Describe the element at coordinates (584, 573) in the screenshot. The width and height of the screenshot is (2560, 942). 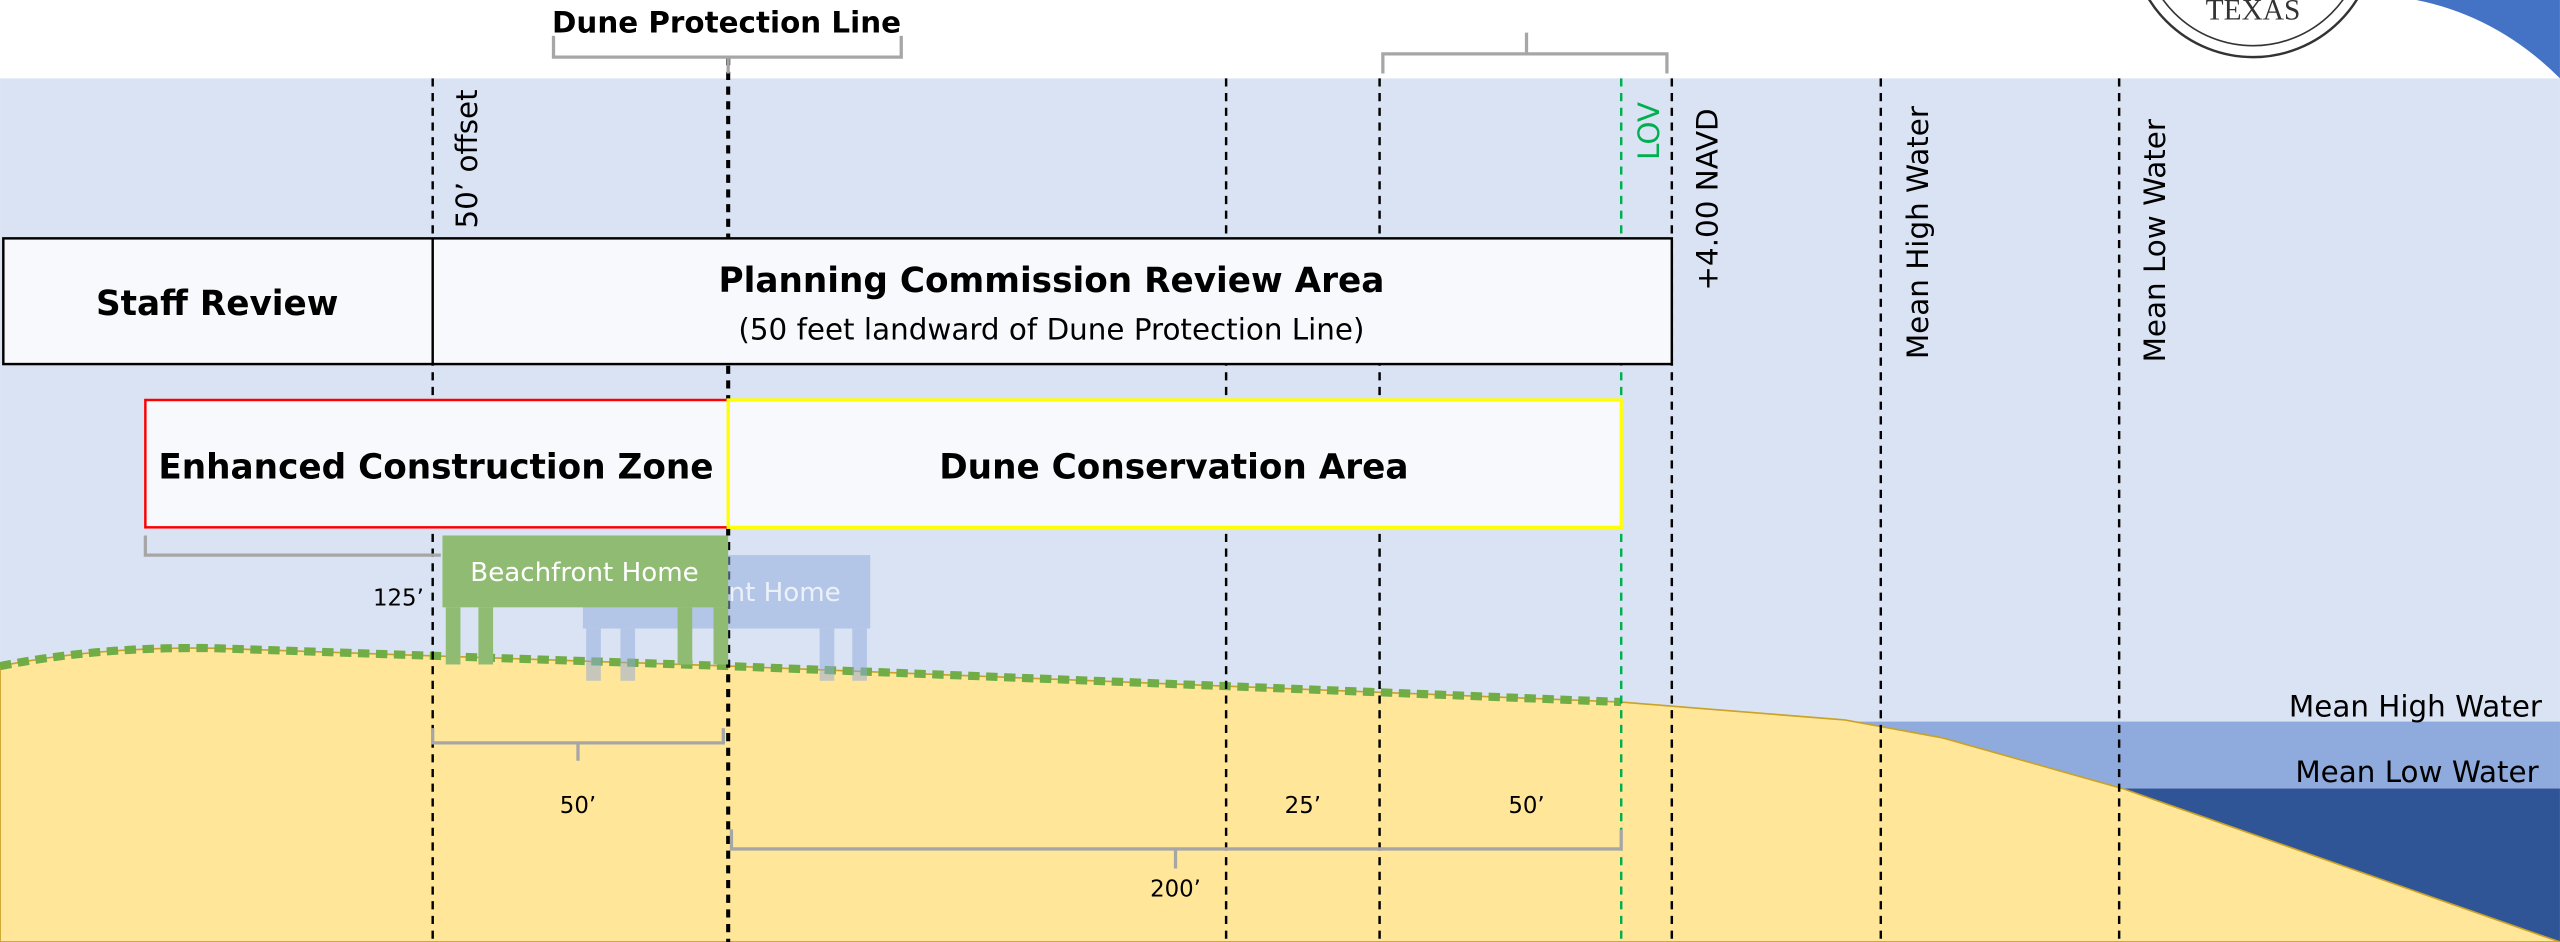
I see `home-label: Beachfront Home` at that location.